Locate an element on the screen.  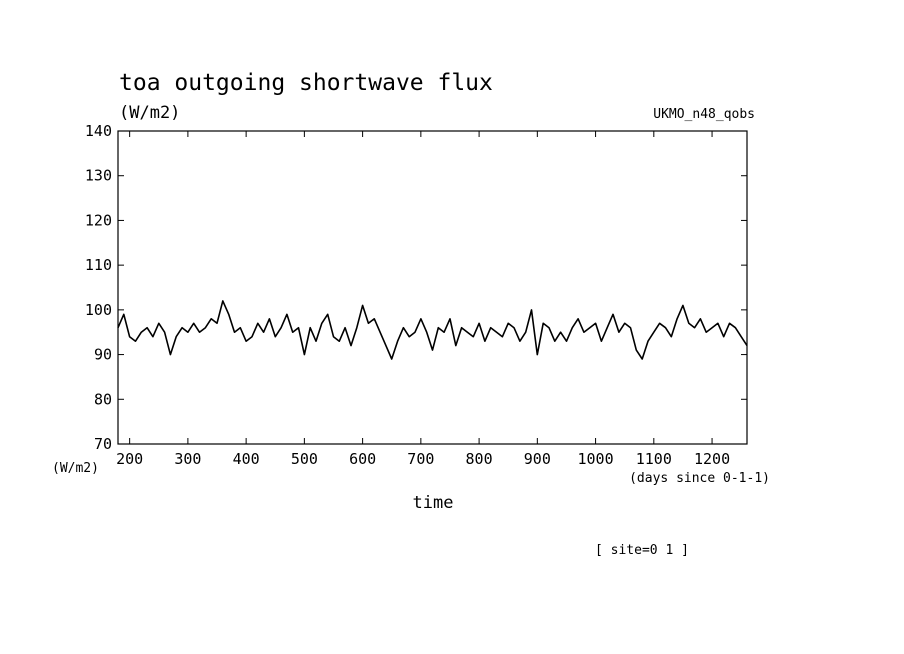
footer-note: [ site=0 1 ] is located at coordinates (642, 550).